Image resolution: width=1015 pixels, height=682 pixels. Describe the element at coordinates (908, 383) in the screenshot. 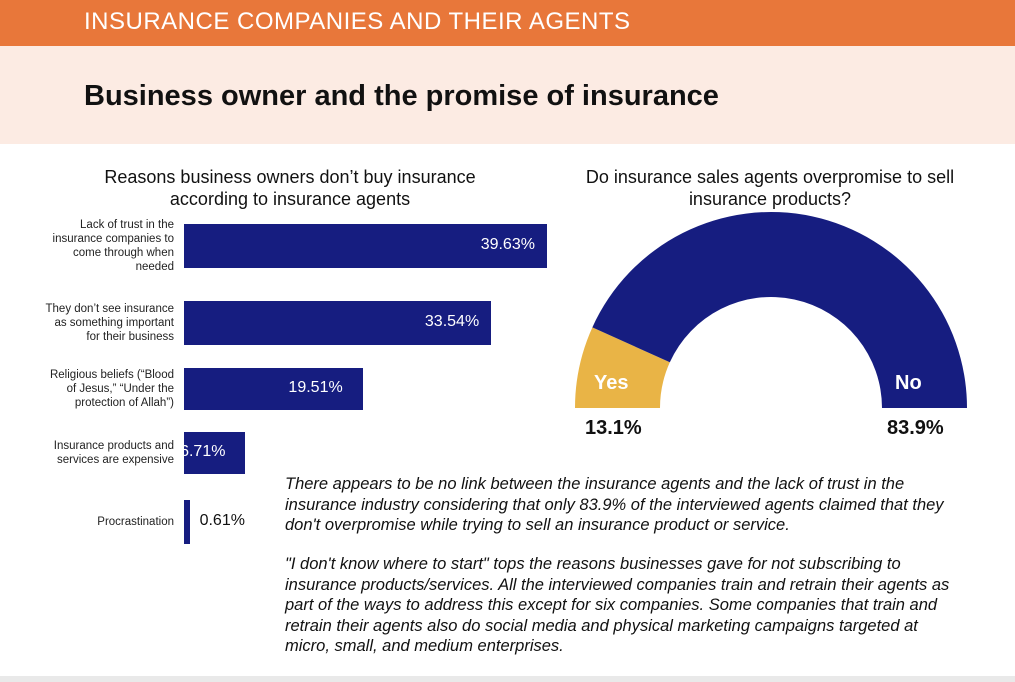

I see `gauge-category-label-no: No` at that location.